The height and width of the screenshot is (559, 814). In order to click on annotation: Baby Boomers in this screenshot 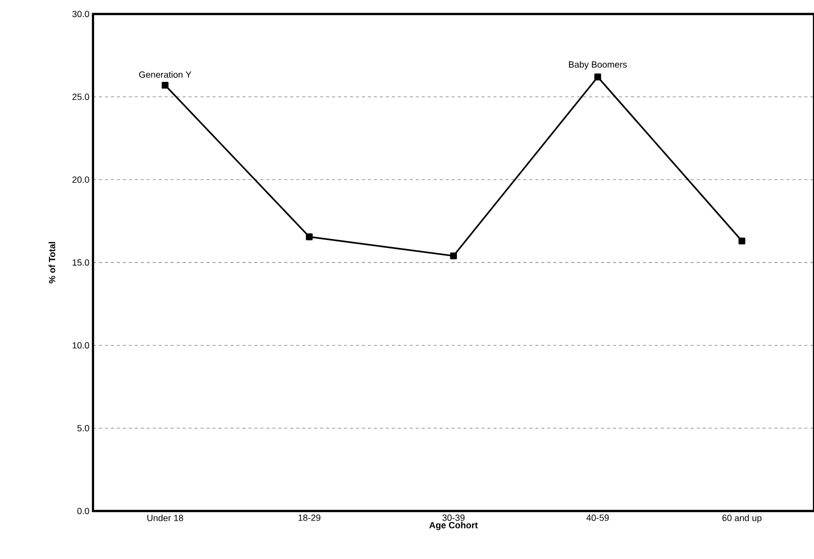, I will do `click(598, 65)`.